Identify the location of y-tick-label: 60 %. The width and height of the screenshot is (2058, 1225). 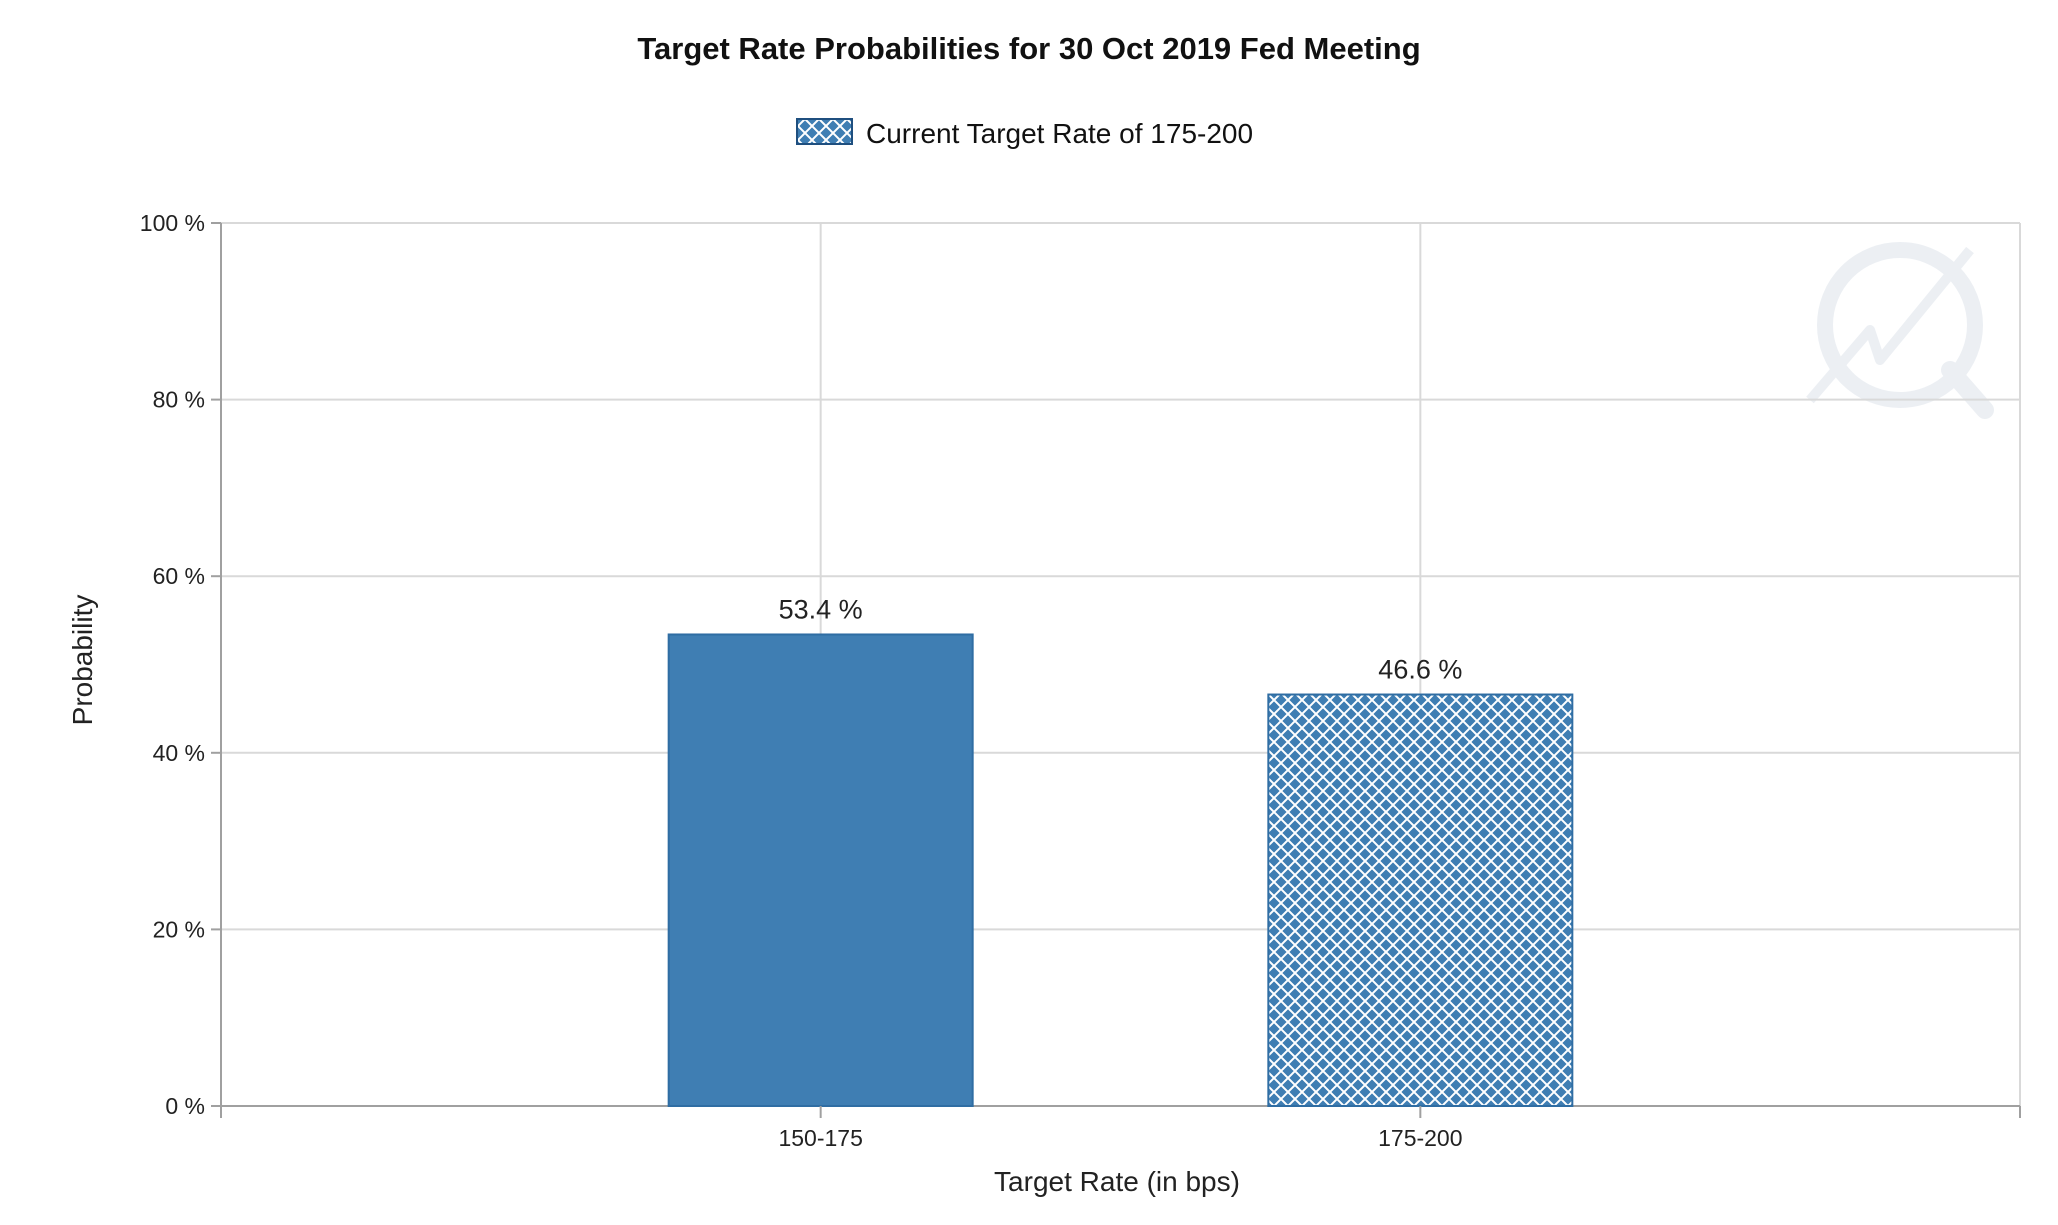
(179, 576).